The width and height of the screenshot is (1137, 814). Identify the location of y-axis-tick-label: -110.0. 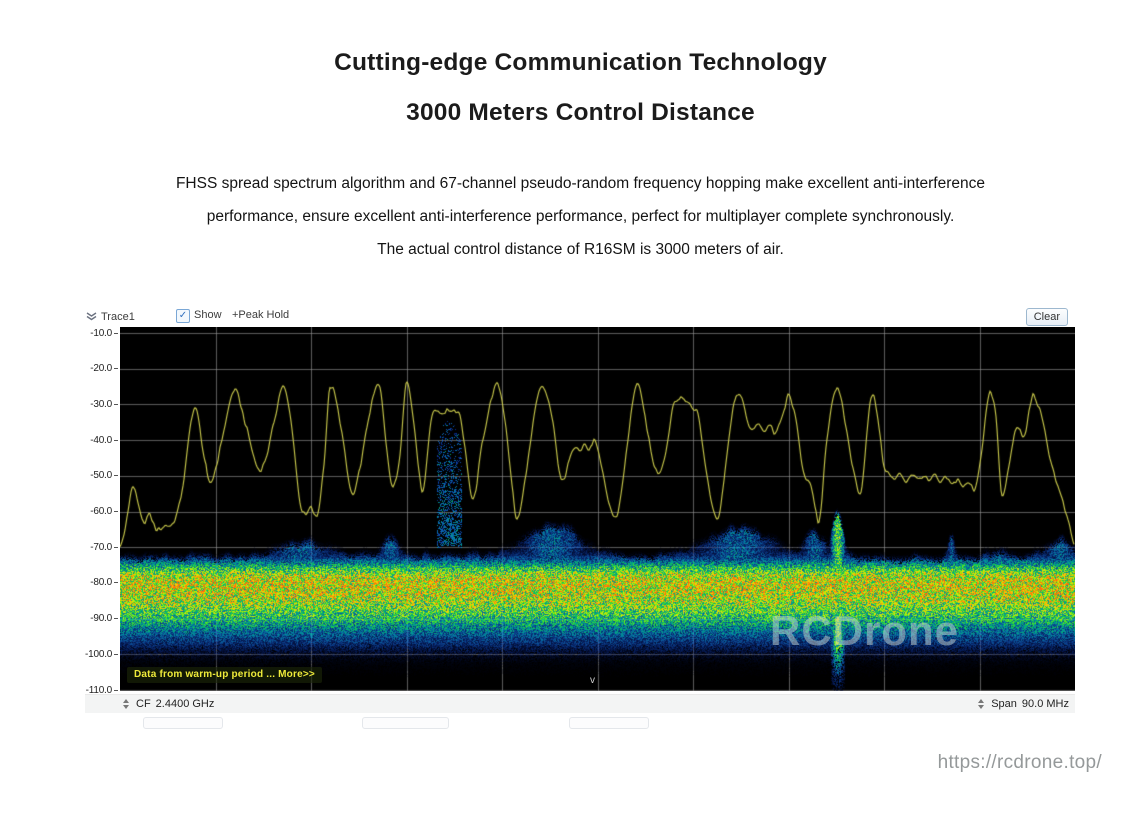
(99, 690).